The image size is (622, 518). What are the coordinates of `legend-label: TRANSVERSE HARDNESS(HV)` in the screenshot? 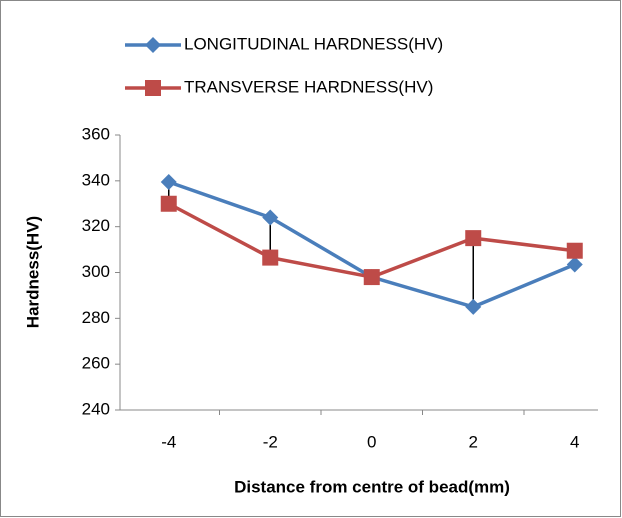 It's located at (308, 86).